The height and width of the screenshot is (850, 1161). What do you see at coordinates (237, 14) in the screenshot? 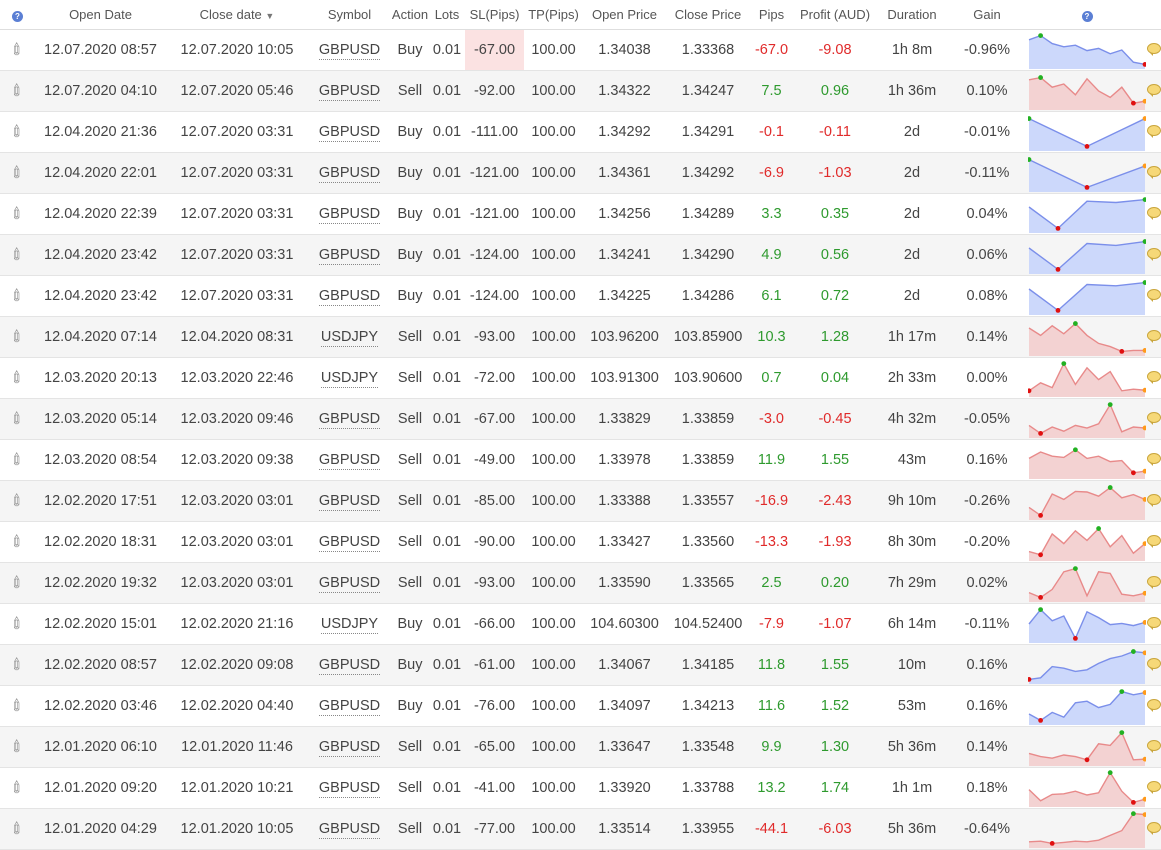
I see `header-close-date: Close date ▼` at bounding box center [237, 14].